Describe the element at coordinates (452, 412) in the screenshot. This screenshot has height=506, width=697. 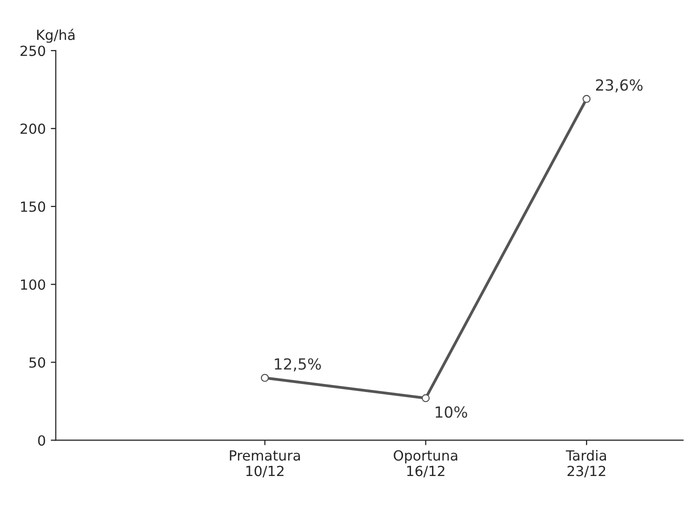
I see `annotation: 10%` at that location.